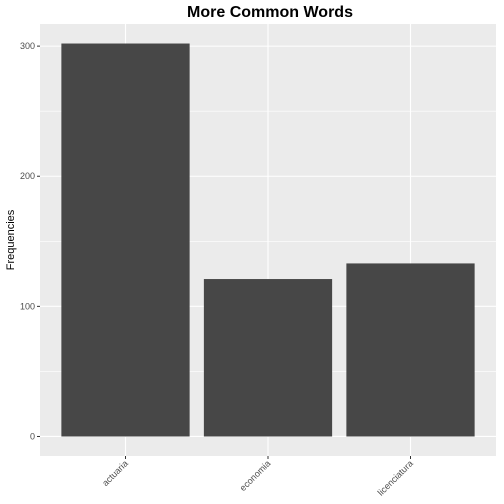 Image resolution: width=504 pixels, height=504 pixels. What do you see at coordinates (27, 176) in the screenshot?
I see `y-tick-label: 200` at bounding box center [27, 176].